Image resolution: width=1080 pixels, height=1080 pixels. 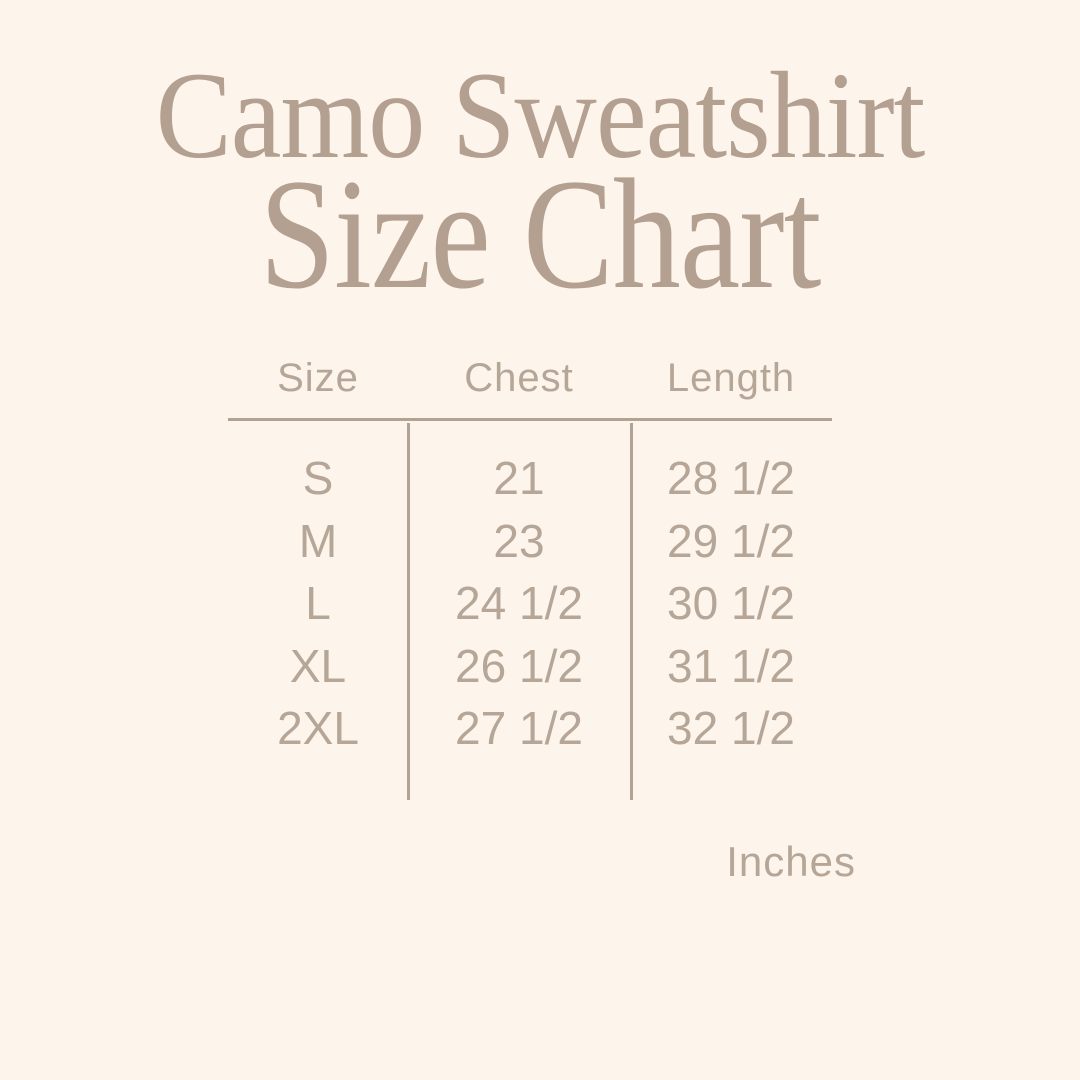 What do you see at coordinates (791, 861) in the screenshot?
I see `unit-label: Inches` at bounding box center [791, 861].